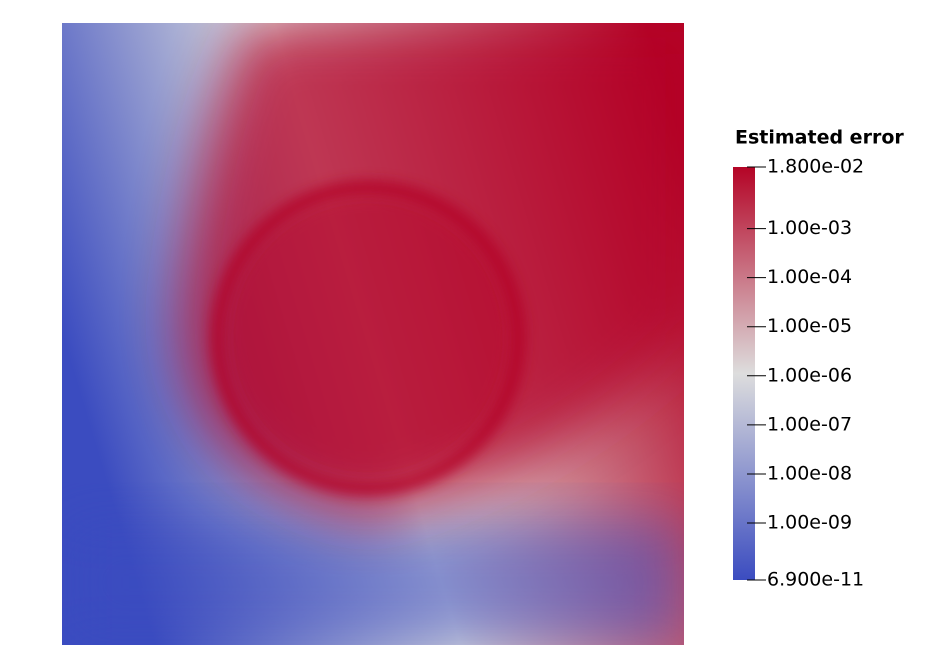  I want to click on color-bar-title: Estimated error, so click(819, 138).